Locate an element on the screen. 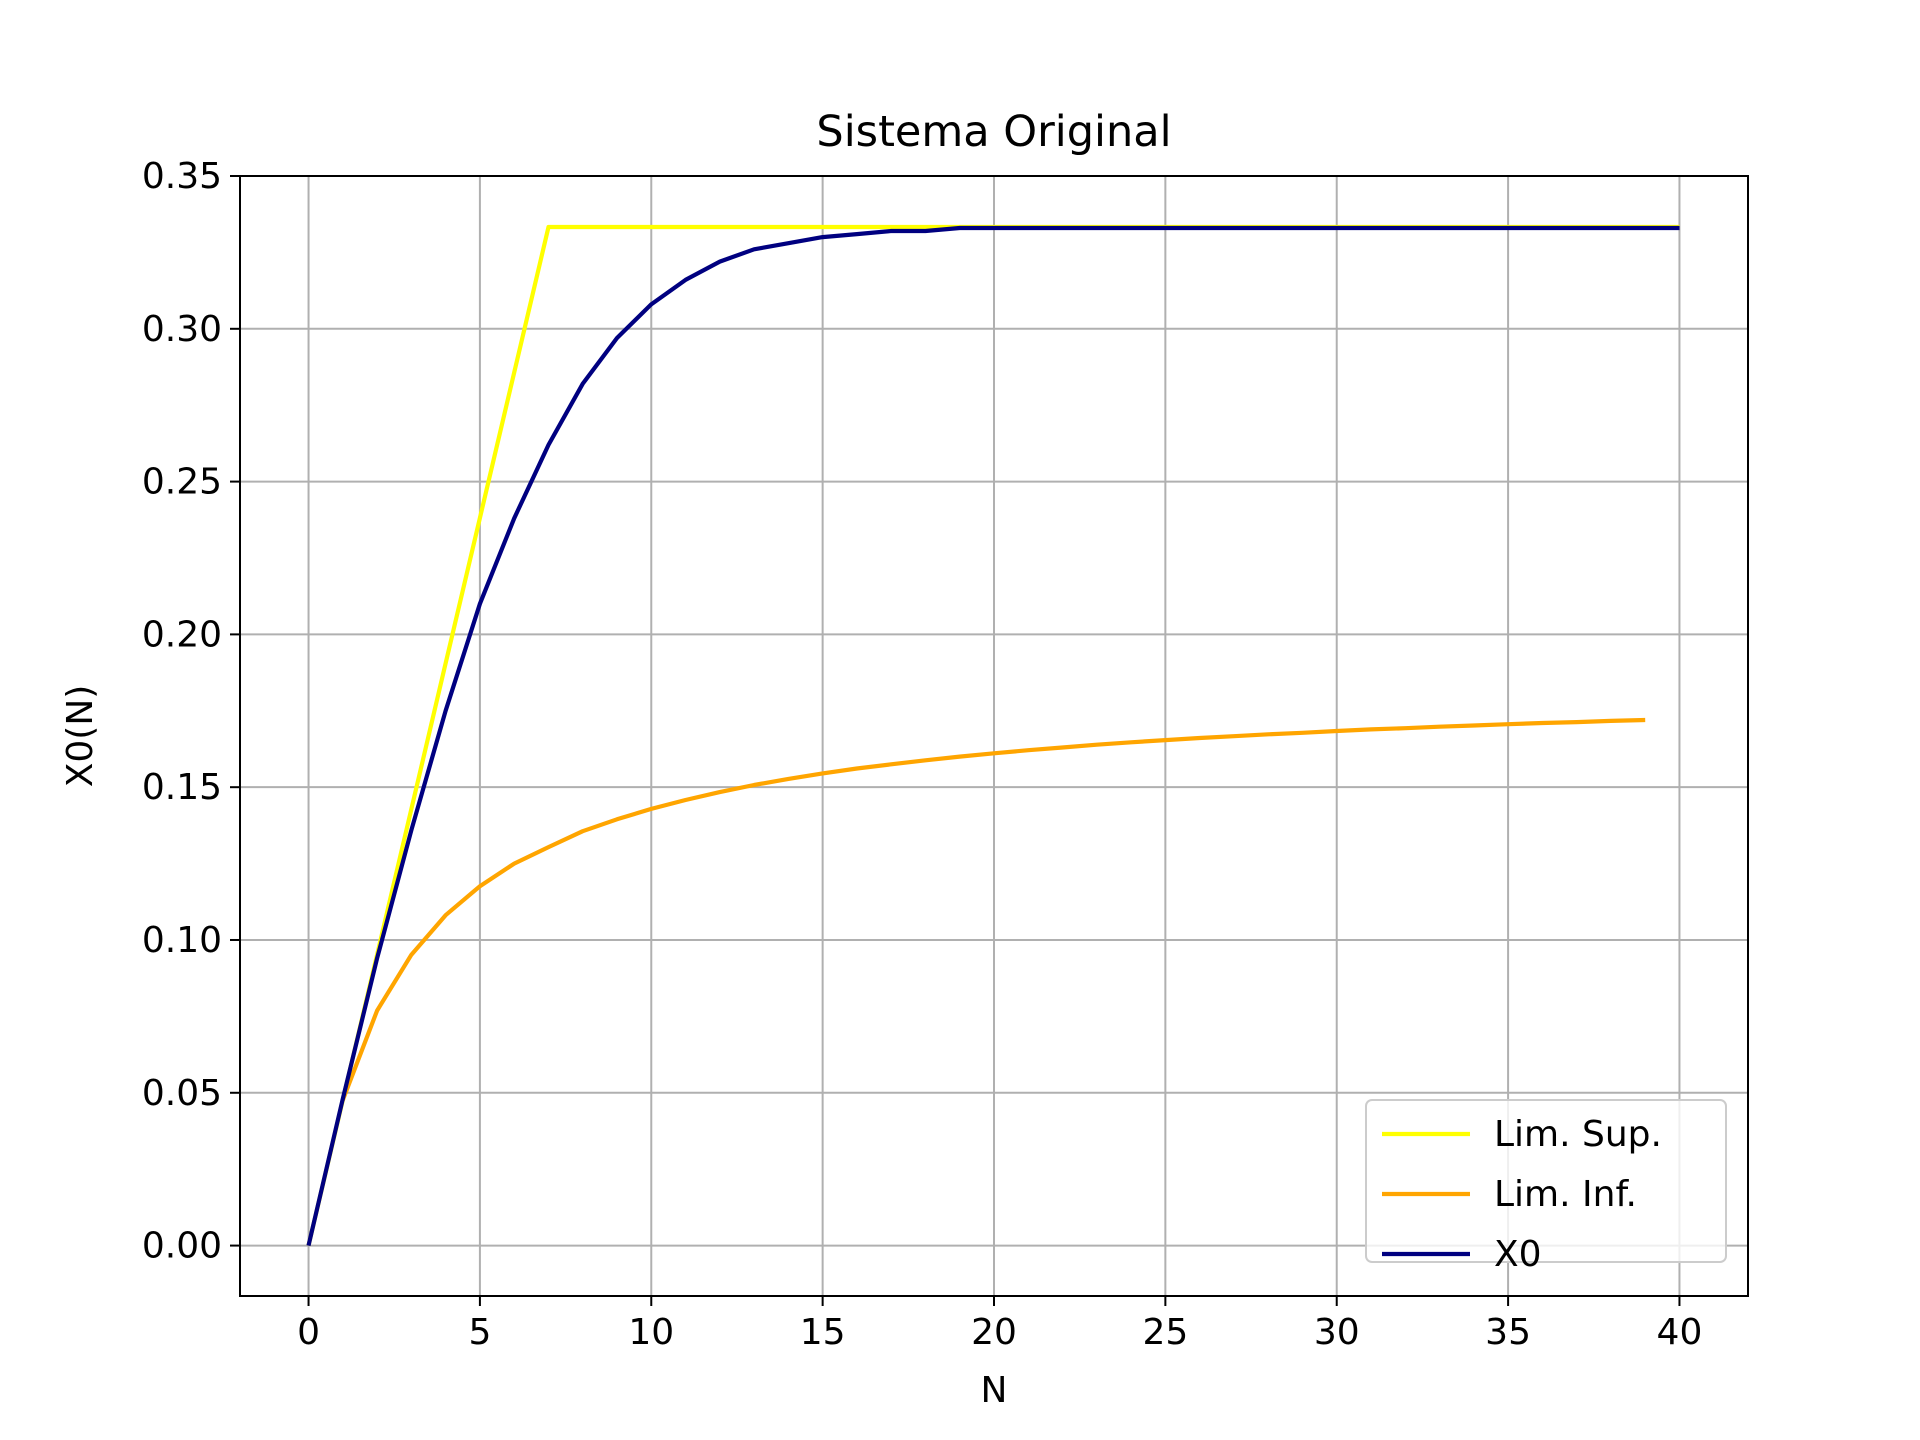 The image size is (1920, 1440). legend-box is located at coordinates (1546, 1181).